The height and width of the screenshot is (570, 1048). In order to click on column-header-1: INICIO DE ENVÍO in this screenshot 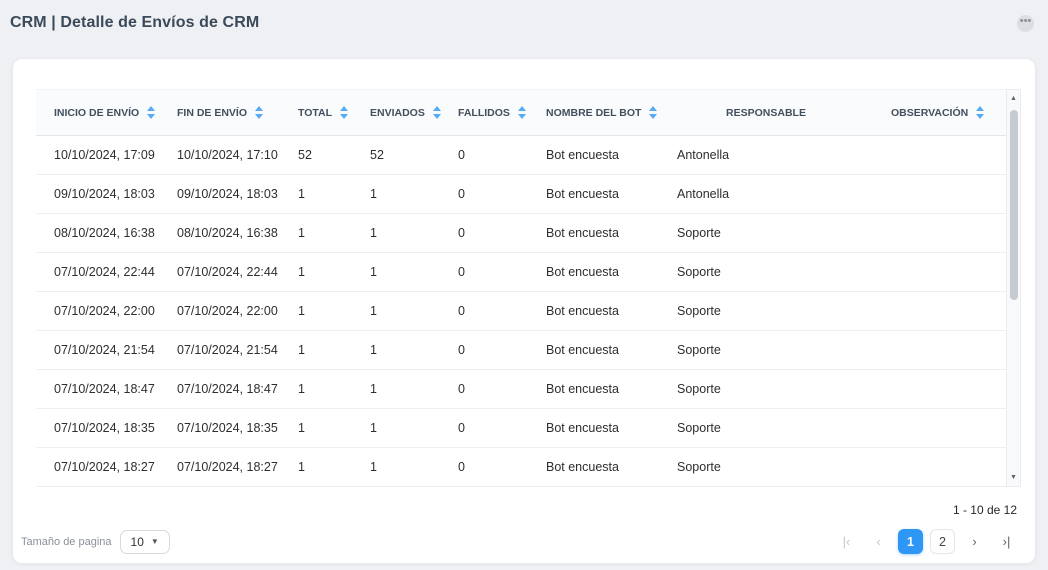, I will do `click(97, 112)`.